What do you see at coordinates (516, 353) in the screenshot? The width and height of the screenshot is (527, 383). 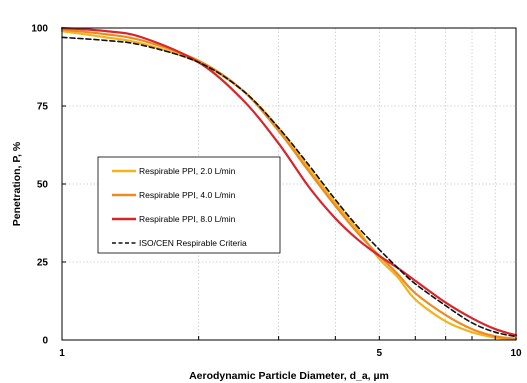 I see `x-tick-label: 10` at bounding box center [516, 353].